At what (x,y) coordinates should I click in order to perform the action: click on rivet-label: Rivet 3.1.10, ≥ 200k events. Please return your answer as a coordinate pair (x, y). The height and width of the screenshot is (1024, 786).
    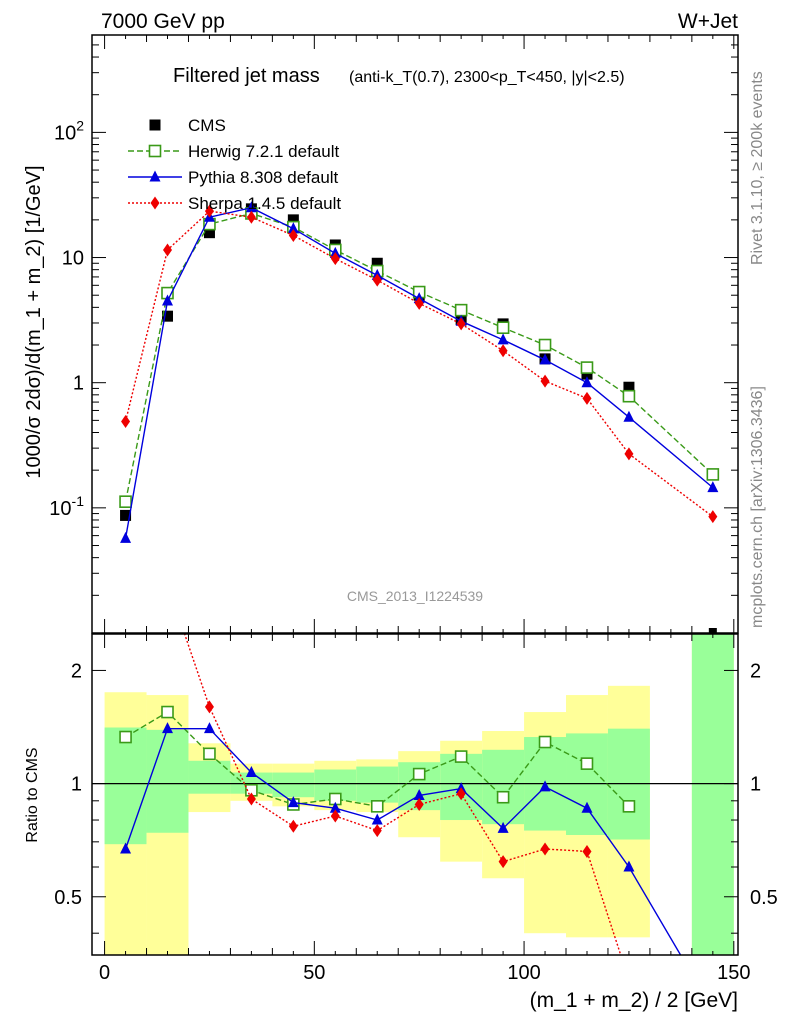
    Looking at the image, I should click on (757, 168).